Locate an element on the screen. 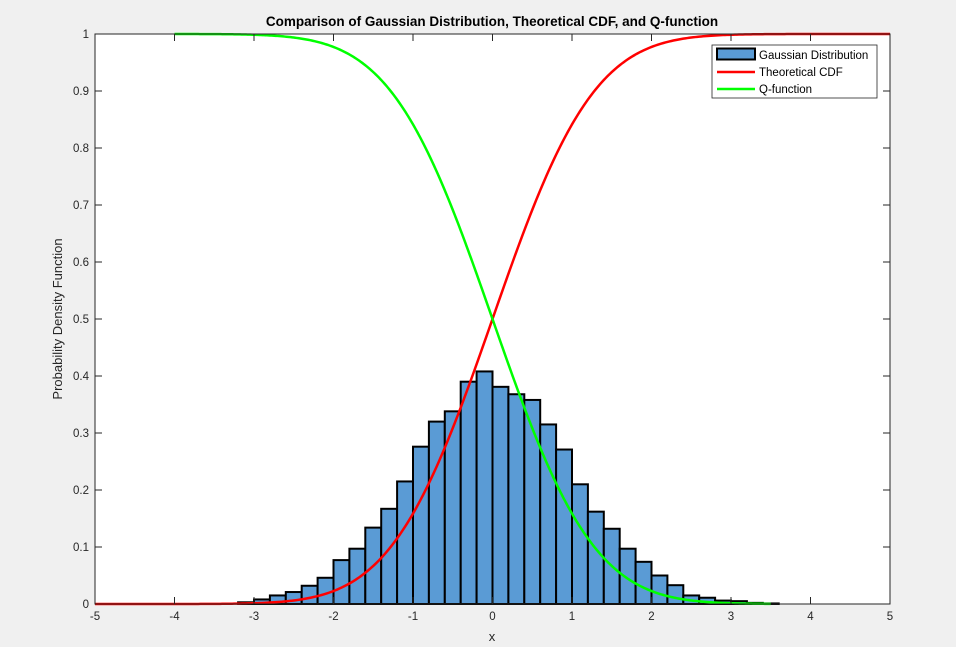 The width and height of the screenshot is (956, 647). y-tick-label: 0.3 is located at coordinates (81, 434).